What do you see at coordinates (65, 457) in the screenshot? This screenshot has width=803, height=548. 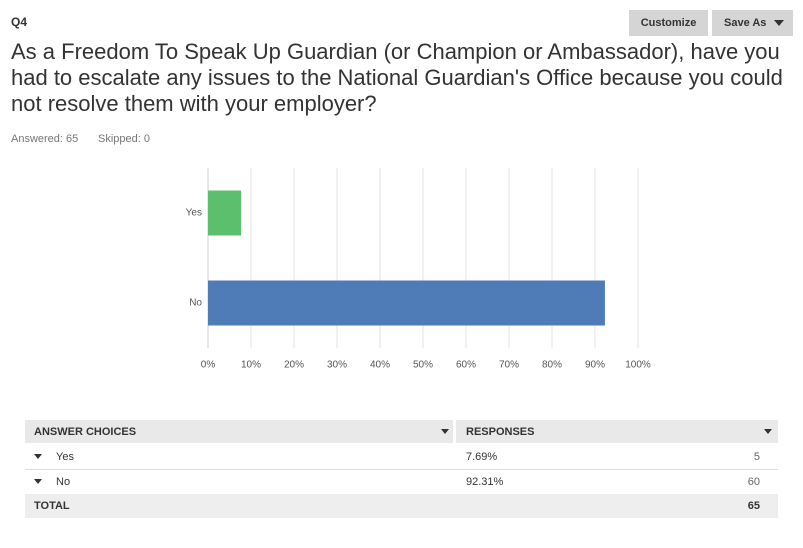 I see `answer-choice: Yes` at bounding box center [65, 457].